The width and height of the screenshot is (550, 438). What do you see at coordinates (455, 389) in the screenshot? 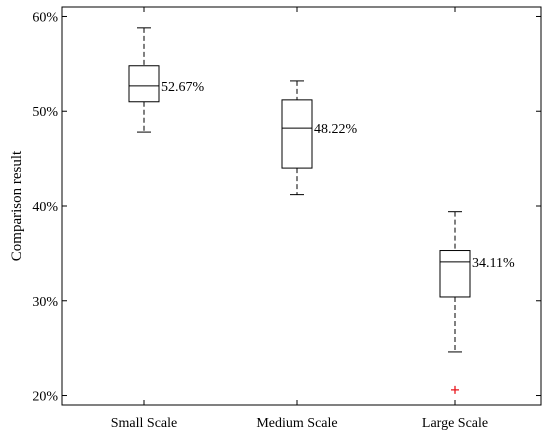
I see `outlier-marker` at bounding box center [455, 389].